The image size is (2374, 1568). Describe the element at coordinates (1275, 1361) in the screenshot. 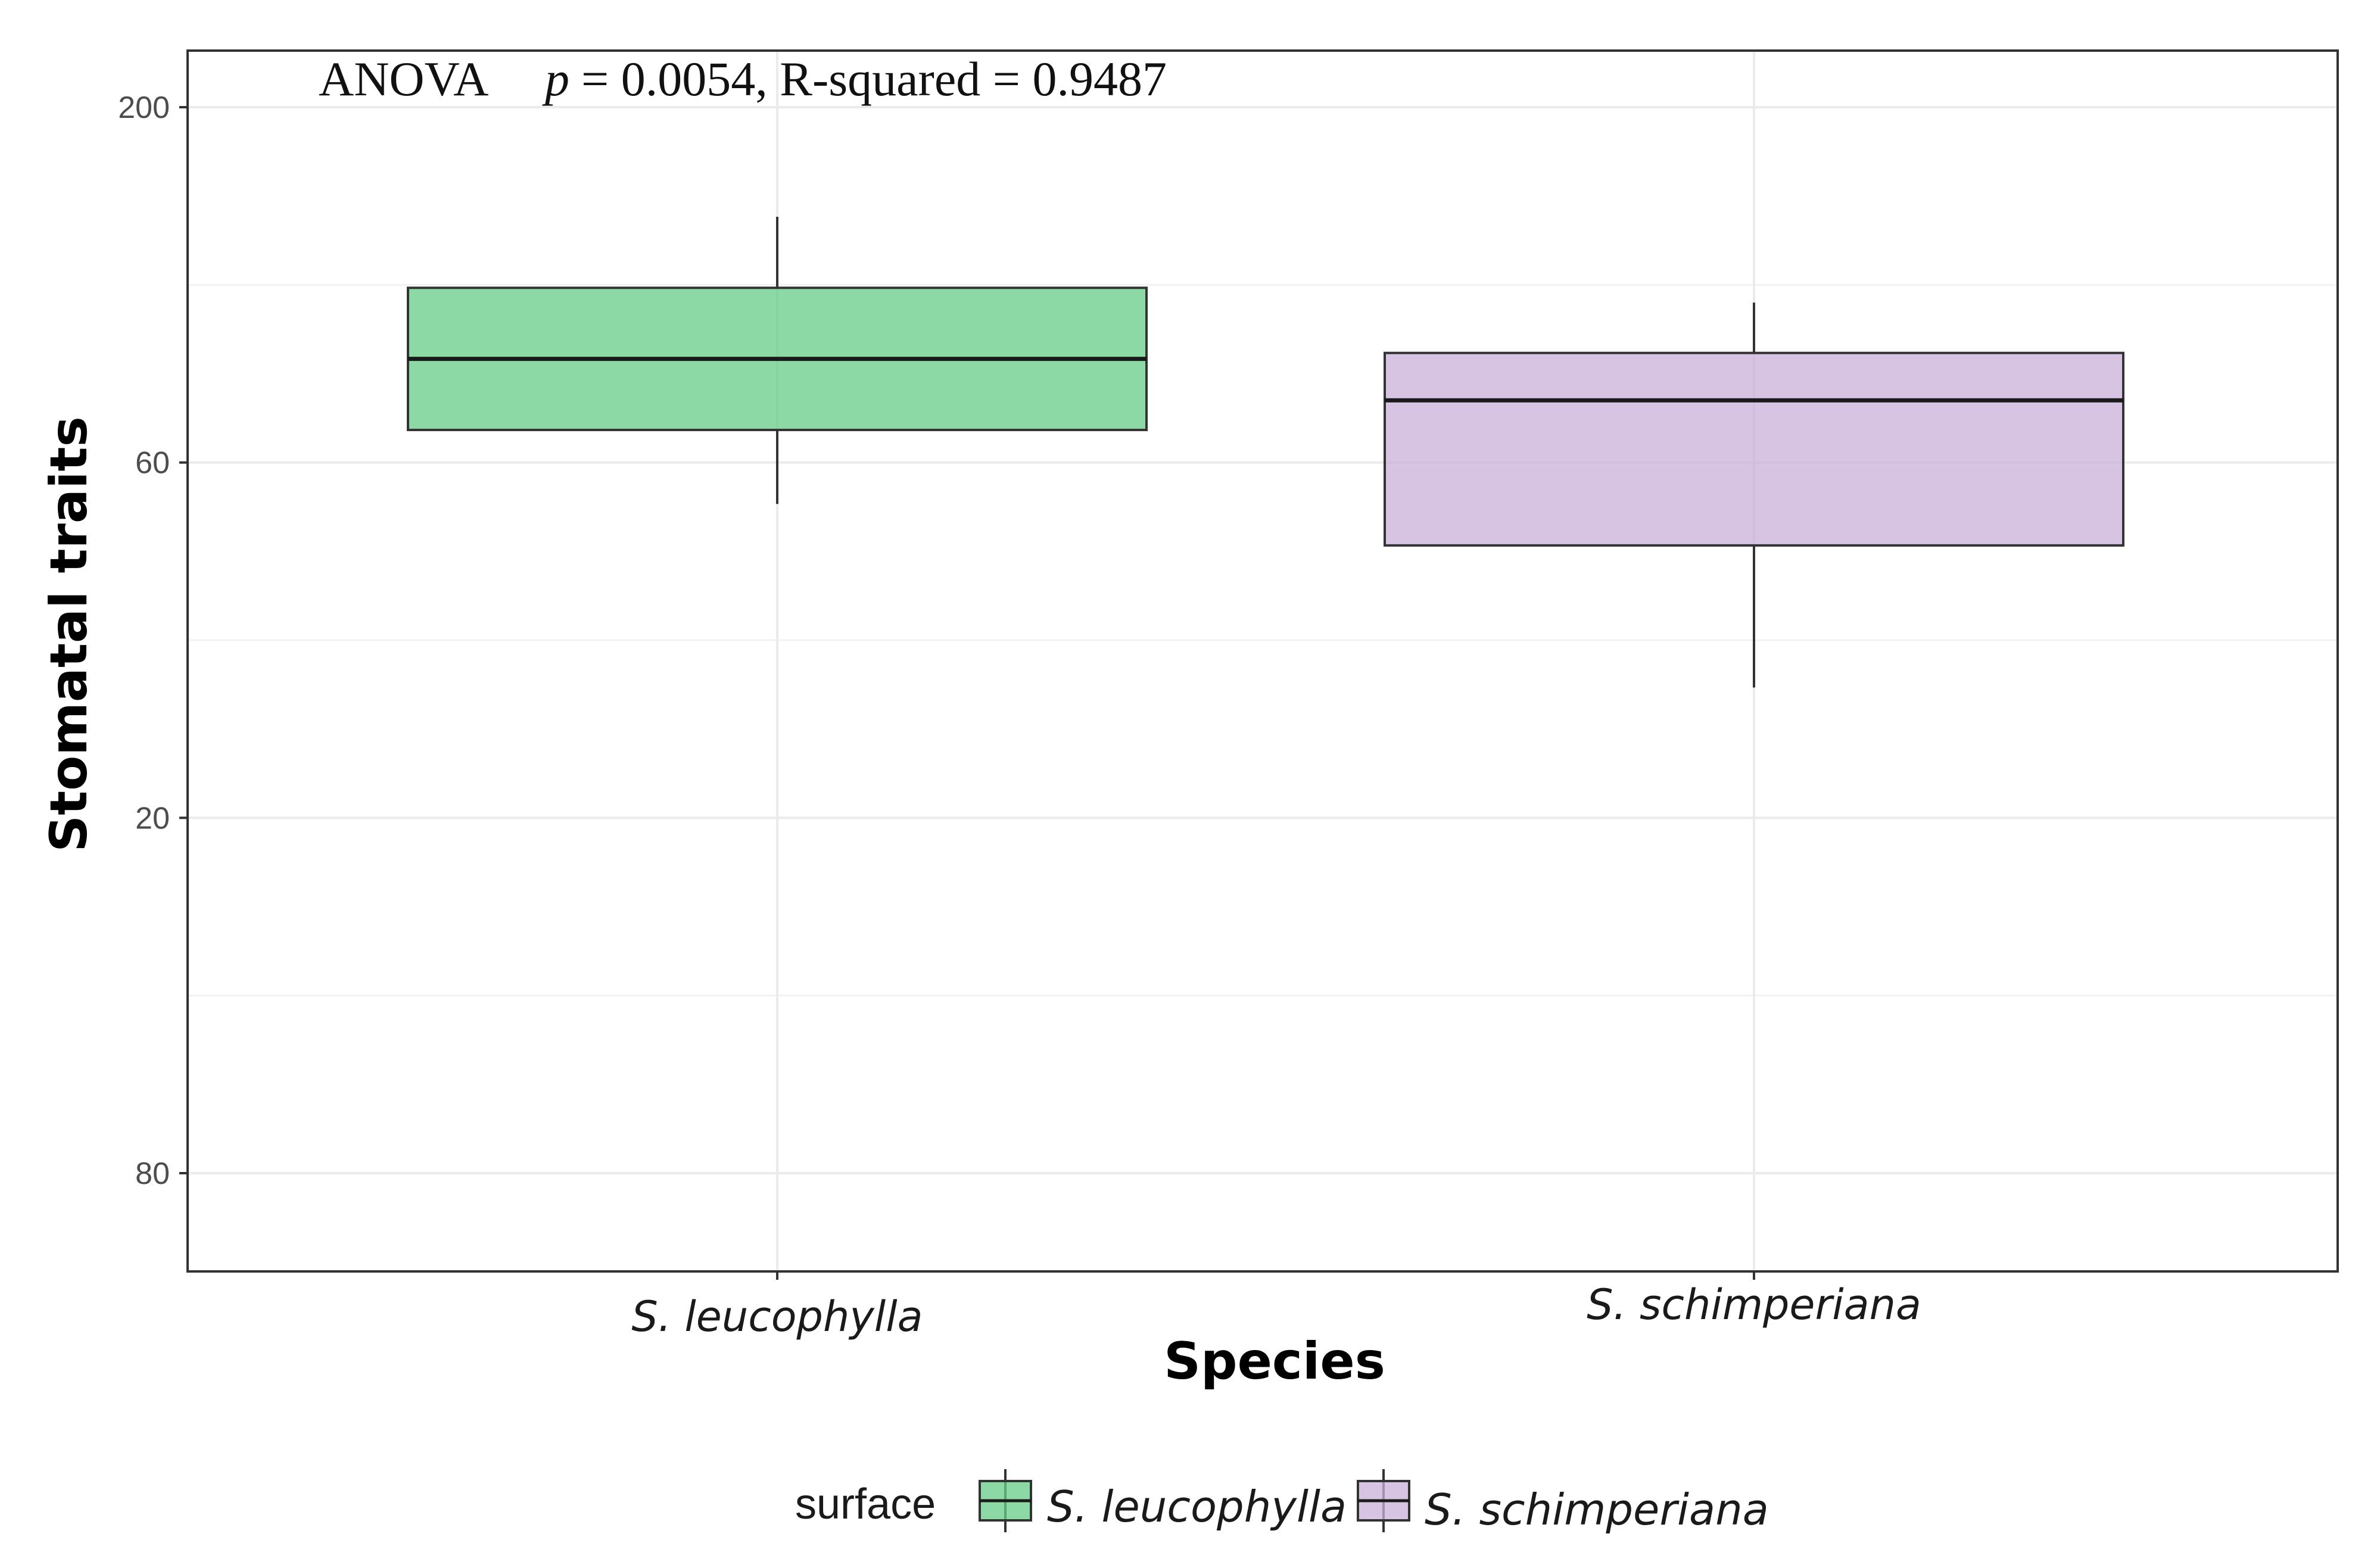

I see `x-axis-title: Species` at that location.